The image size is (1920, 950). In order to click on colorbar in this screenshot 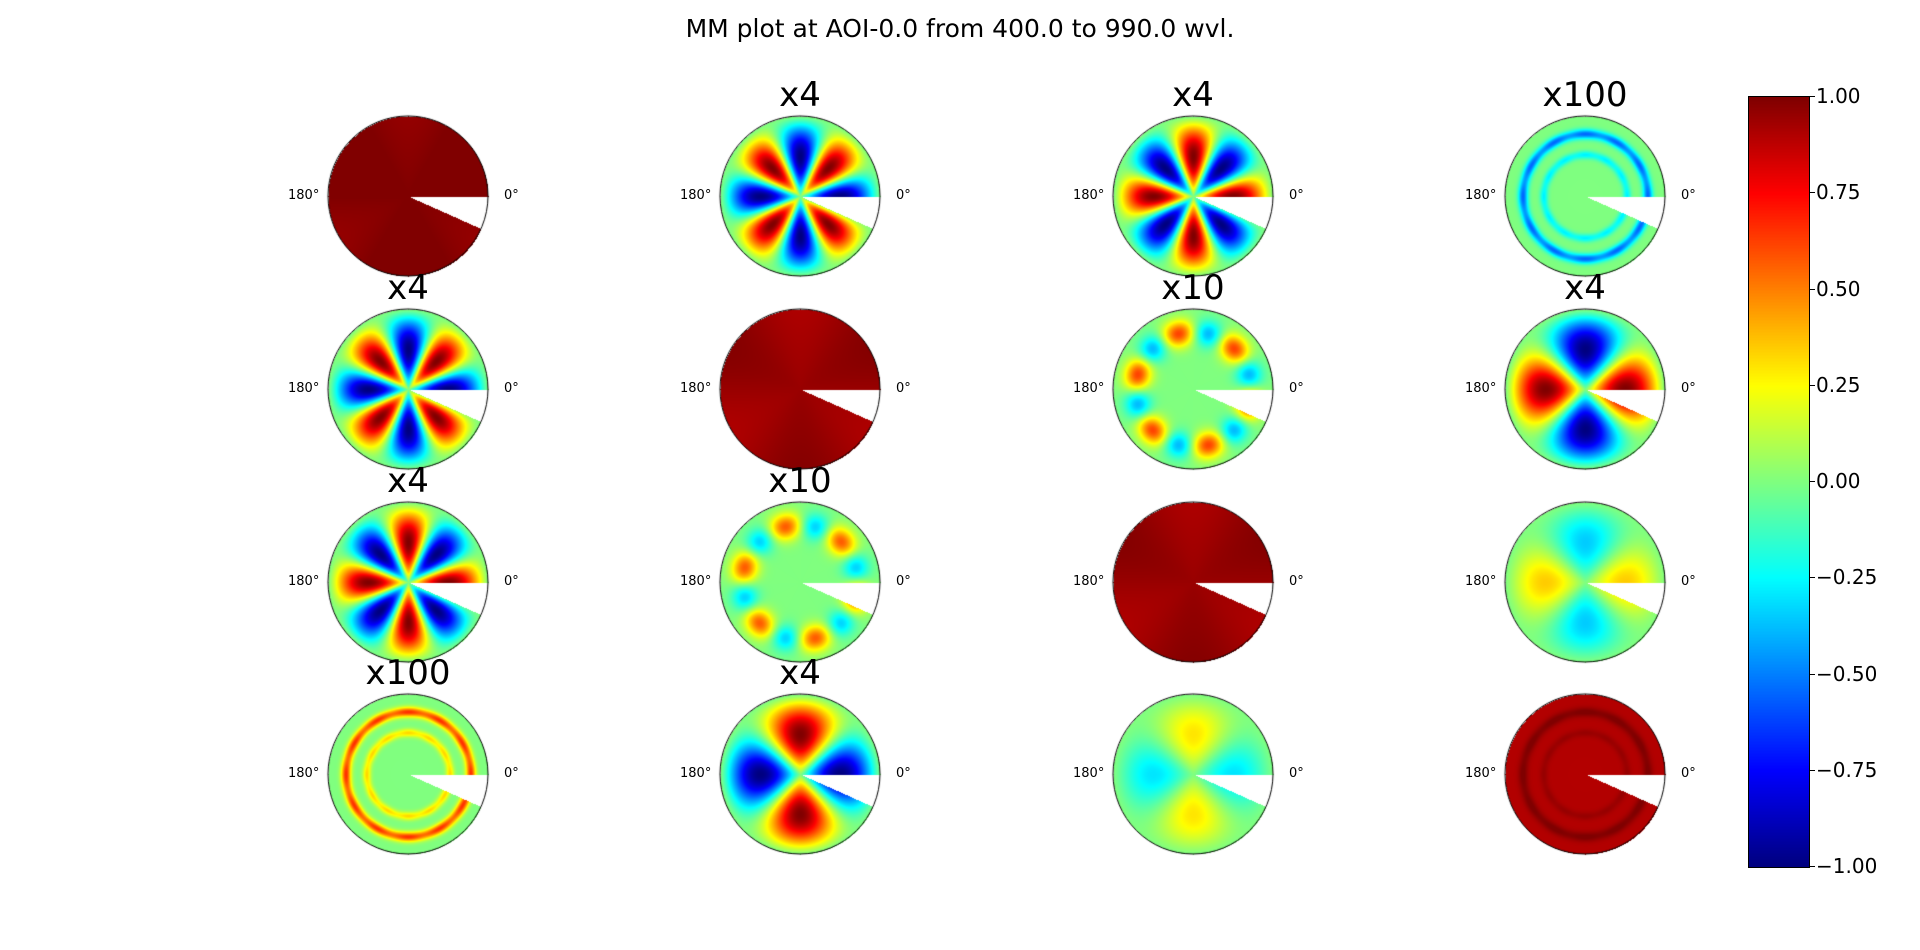, I will do `click(1779, 482)`.